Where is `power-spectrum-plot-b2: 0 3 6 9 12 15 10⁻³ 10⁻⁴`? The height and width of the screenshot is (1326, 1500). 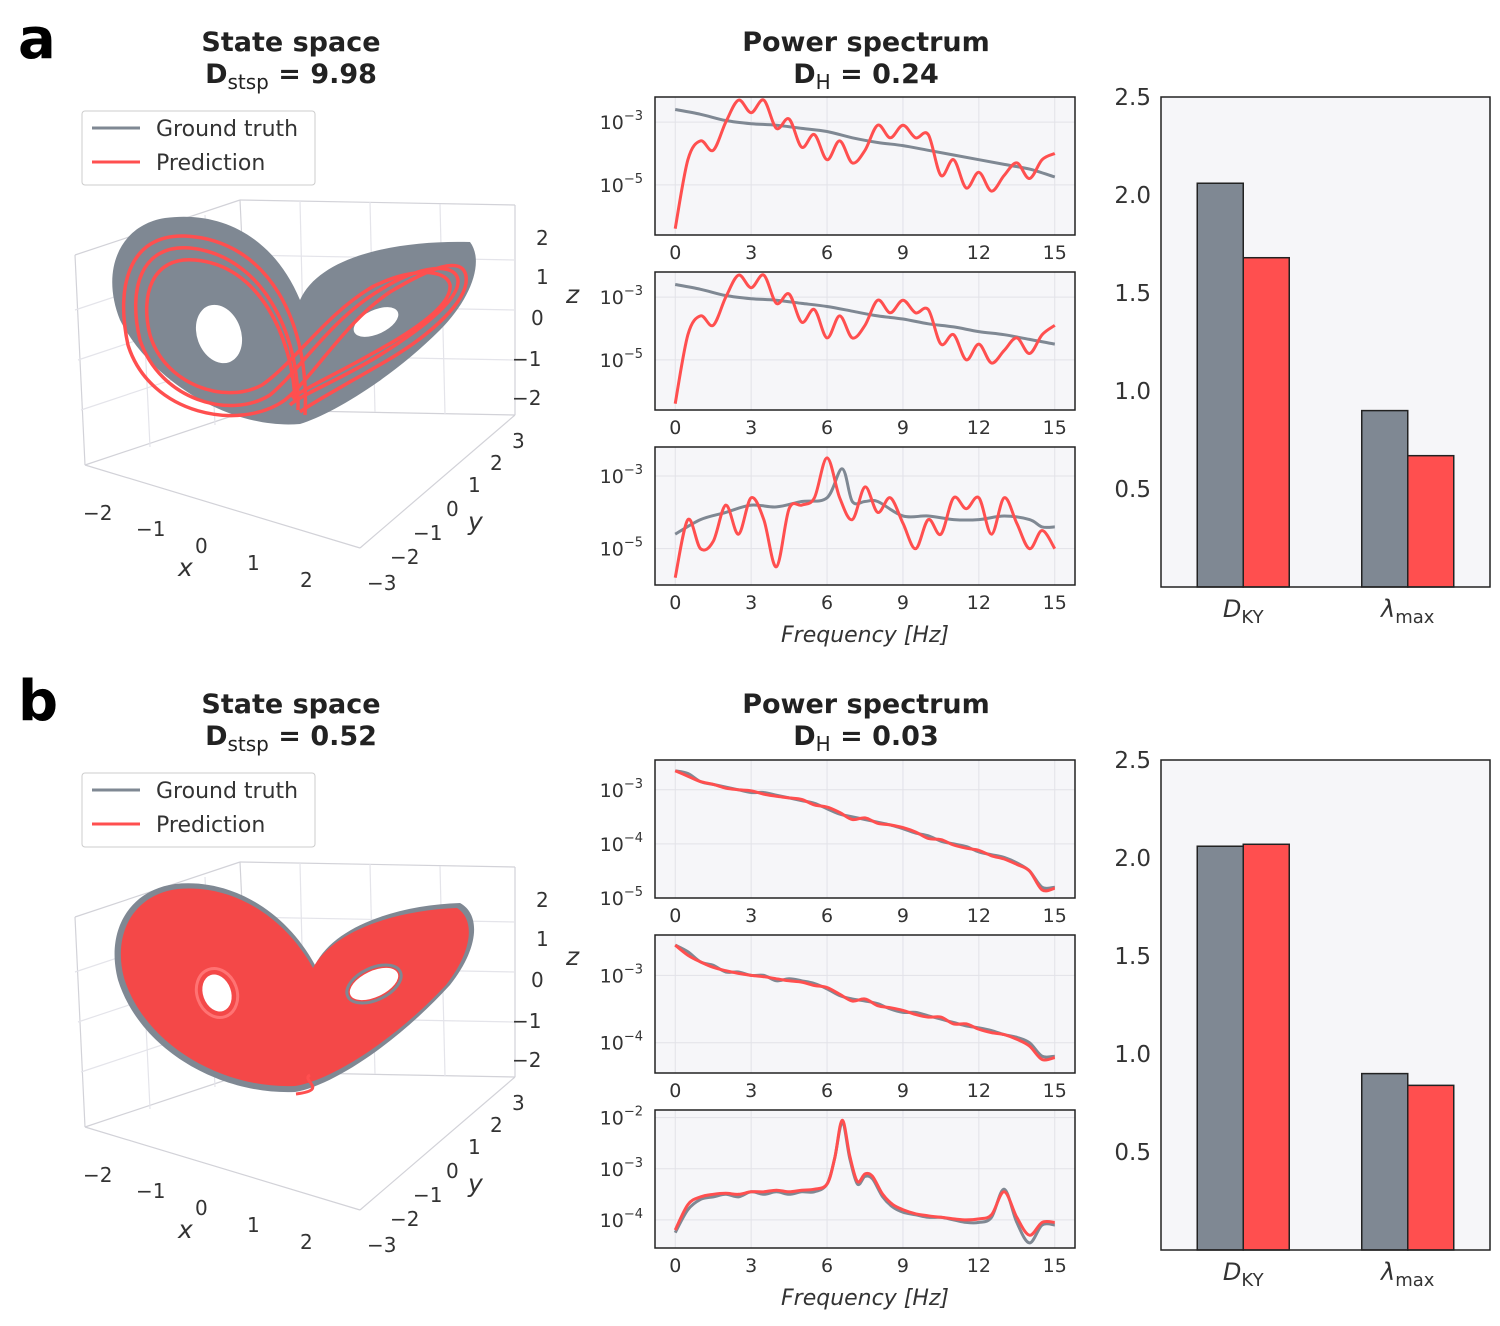 power-spectrum-plot-b2: 0 3 6 9 12 15 10⁻³ 10⁻⁴ is located at coordinates (838, 1018).